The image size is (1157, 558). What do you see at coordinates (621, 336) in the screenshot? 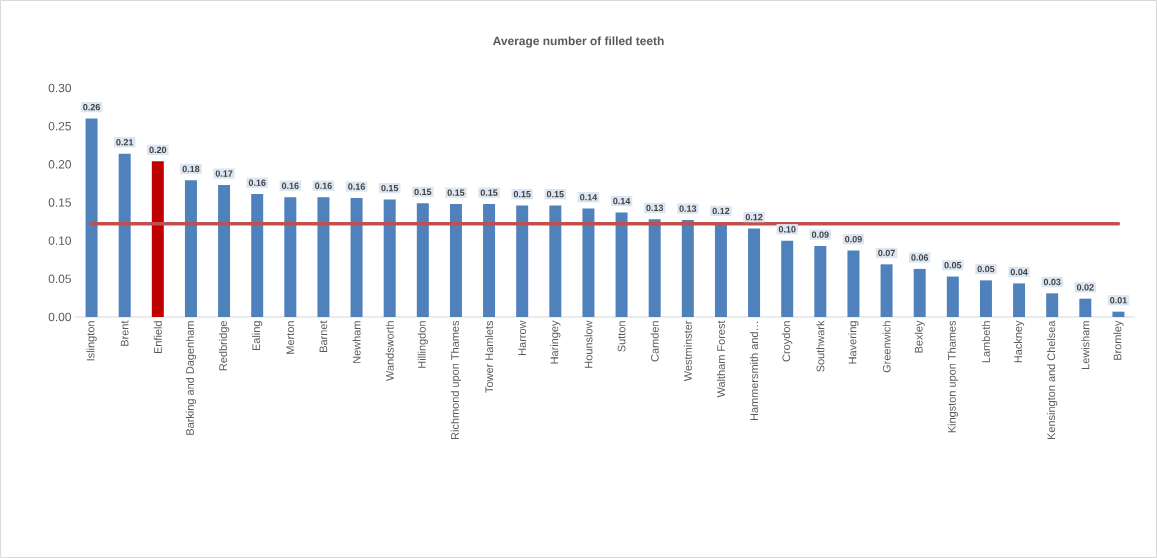
I see `x-tick-label: Sutton` at bounding box center [621, 336].